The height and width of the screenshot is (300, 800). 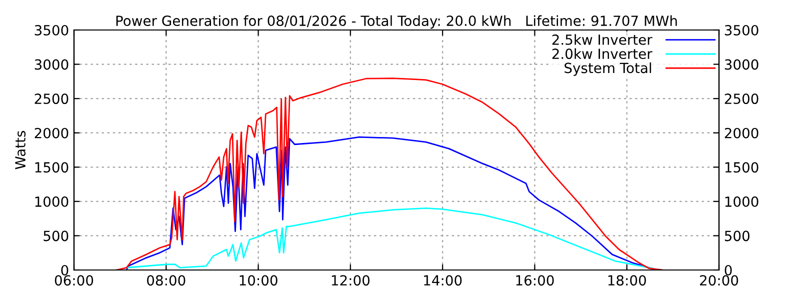 I want to click on y2-tick-label: 2000, so click(x=741, y=133).